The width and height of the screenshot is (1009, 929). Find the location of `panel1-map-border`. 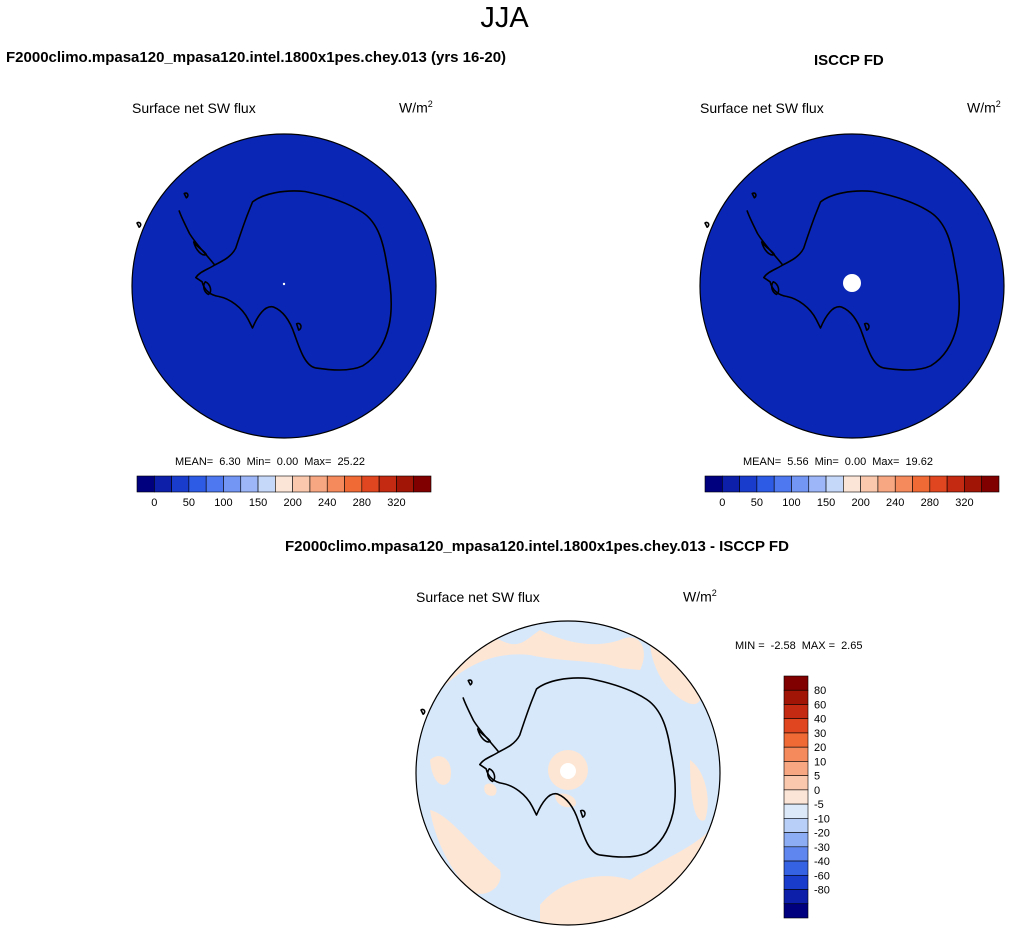

panel1-map-border is located at coordinates (284, 286).